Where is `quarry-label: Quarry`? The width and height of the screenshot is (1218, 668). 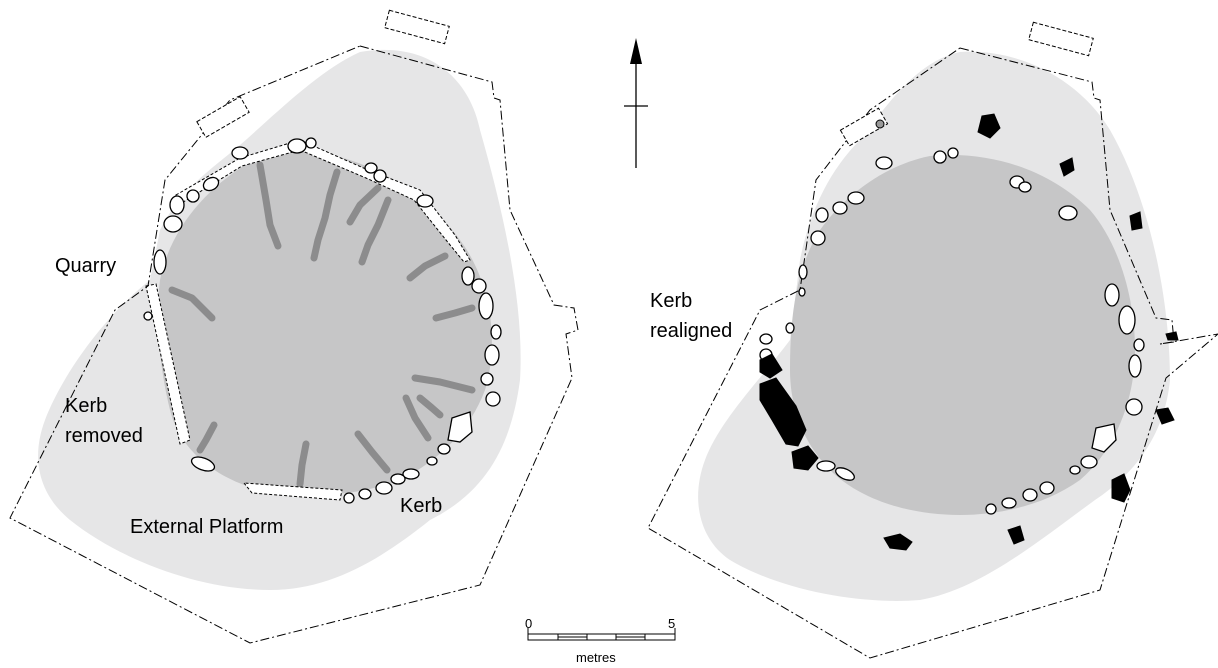 quarry-label: Quarry is located at coordinates (85, 266).